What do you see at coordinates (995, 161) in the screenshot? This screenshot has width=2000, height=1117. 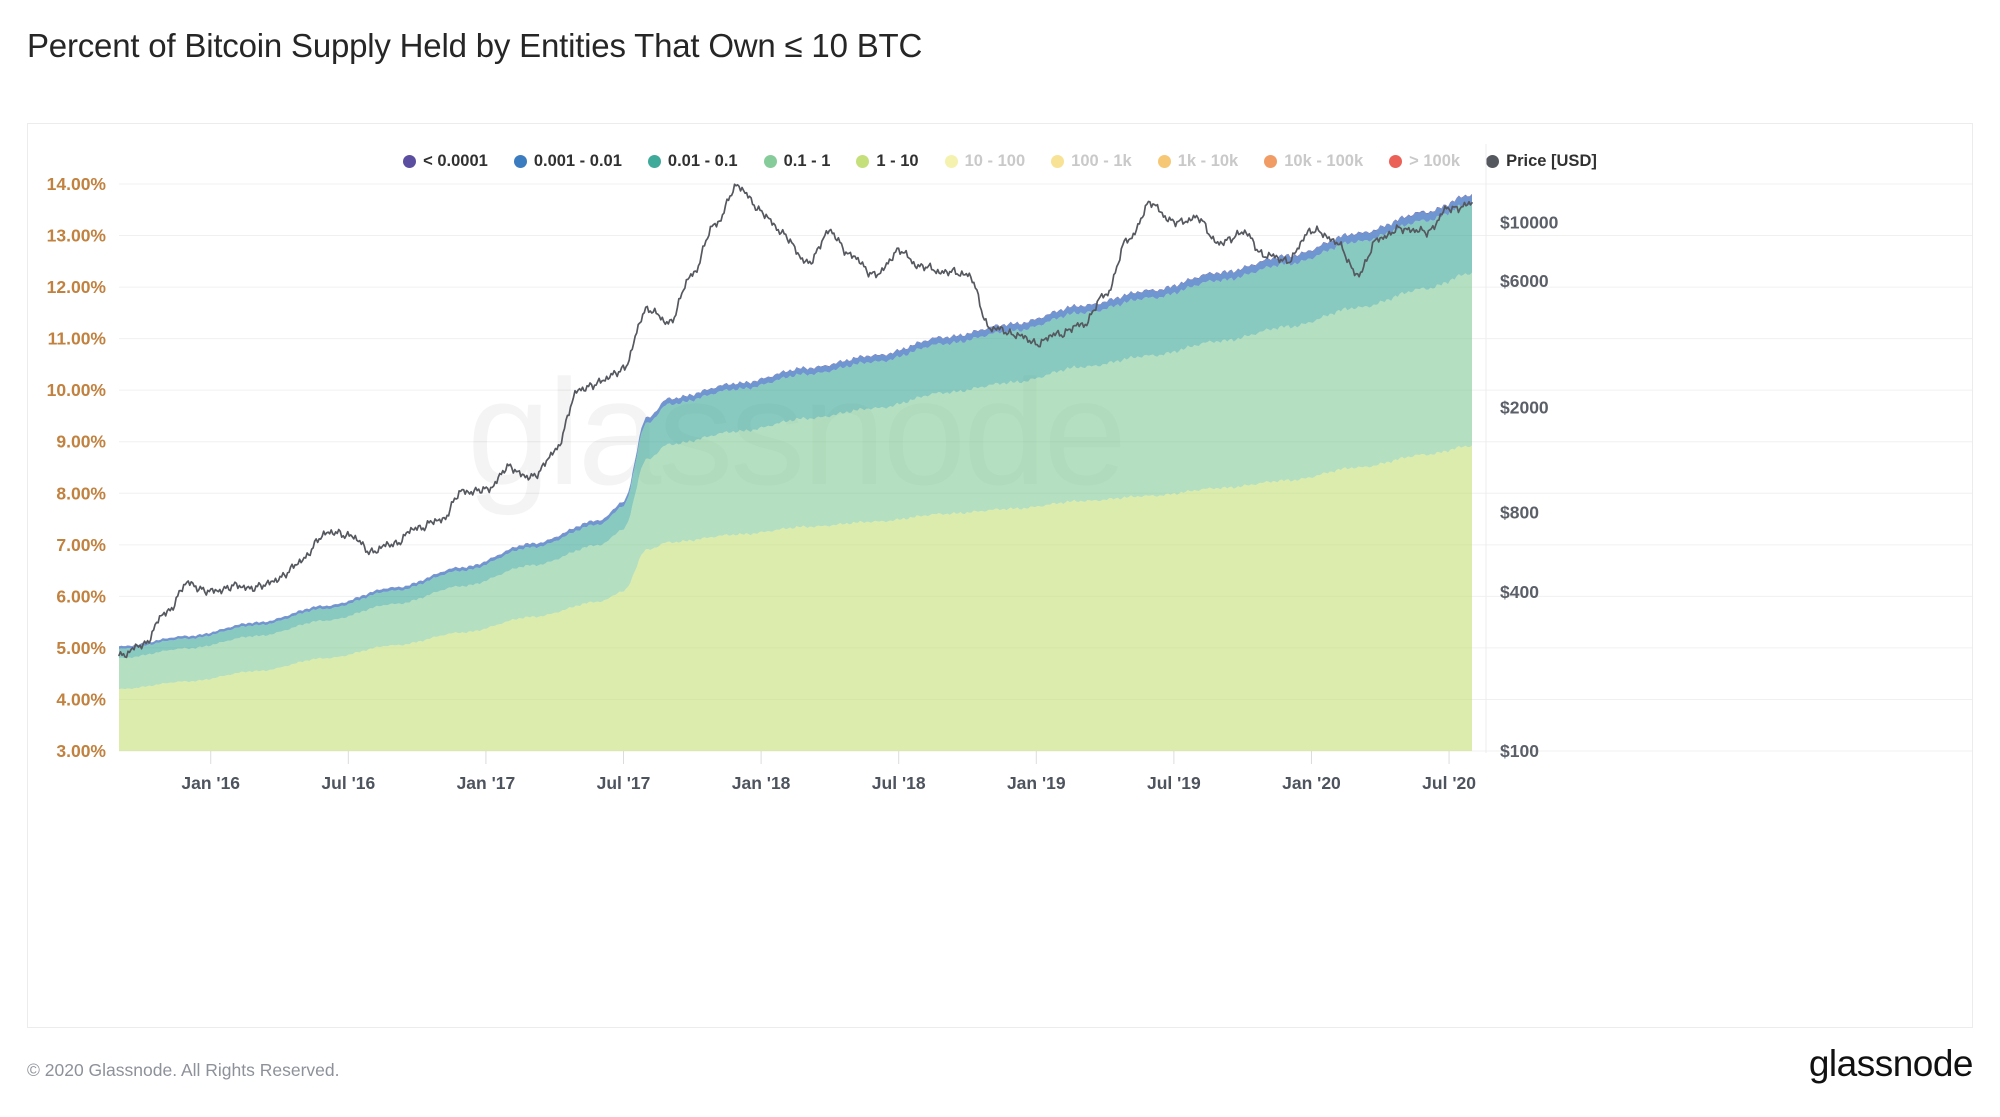 I see `legend-label: 10 - 100` at bounding box center [995, 161].